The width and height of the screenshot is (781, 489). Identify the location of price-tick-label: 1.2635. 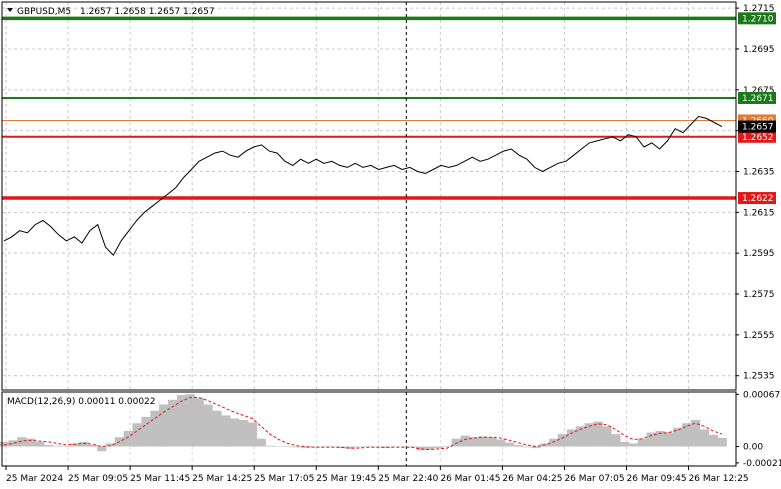
(759, 172).